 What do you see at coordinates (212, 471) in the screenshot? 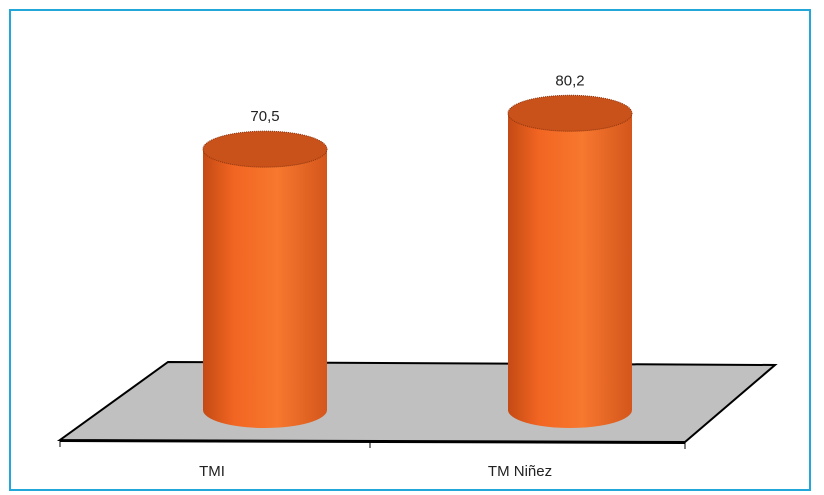
I see `category-label: TMI` at bounding box center [212, 471].